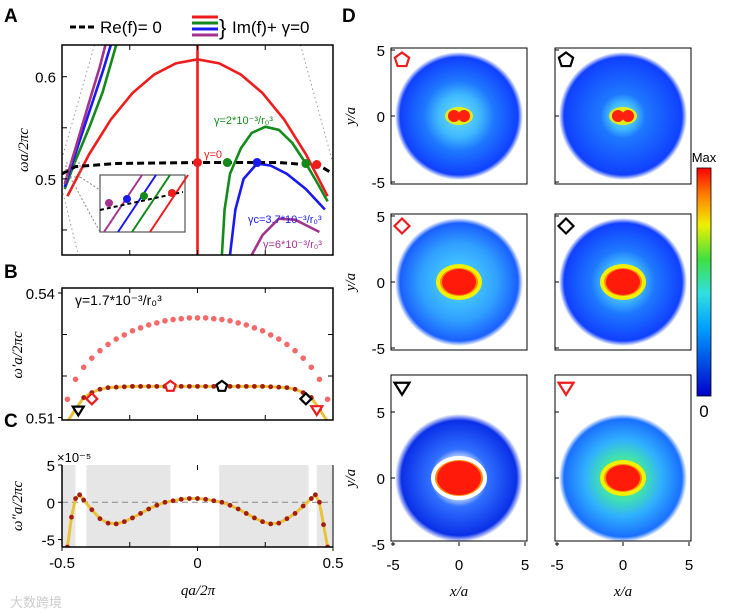 The width and height of the screenshot is (737, 614). What do you see at coordinates (74, 457) in the screenshot?
I see `scale-label: ×10⁻⁵` at bounding box center [74, 457].